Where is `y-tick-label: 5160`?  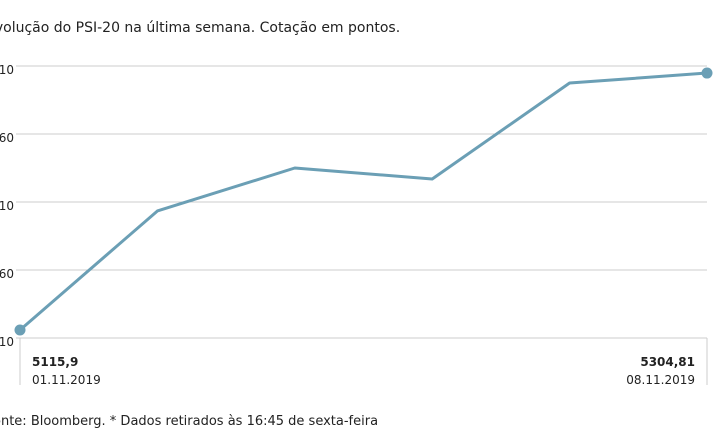
y-tick-label: 5160 is located at coordinates (7, 274).